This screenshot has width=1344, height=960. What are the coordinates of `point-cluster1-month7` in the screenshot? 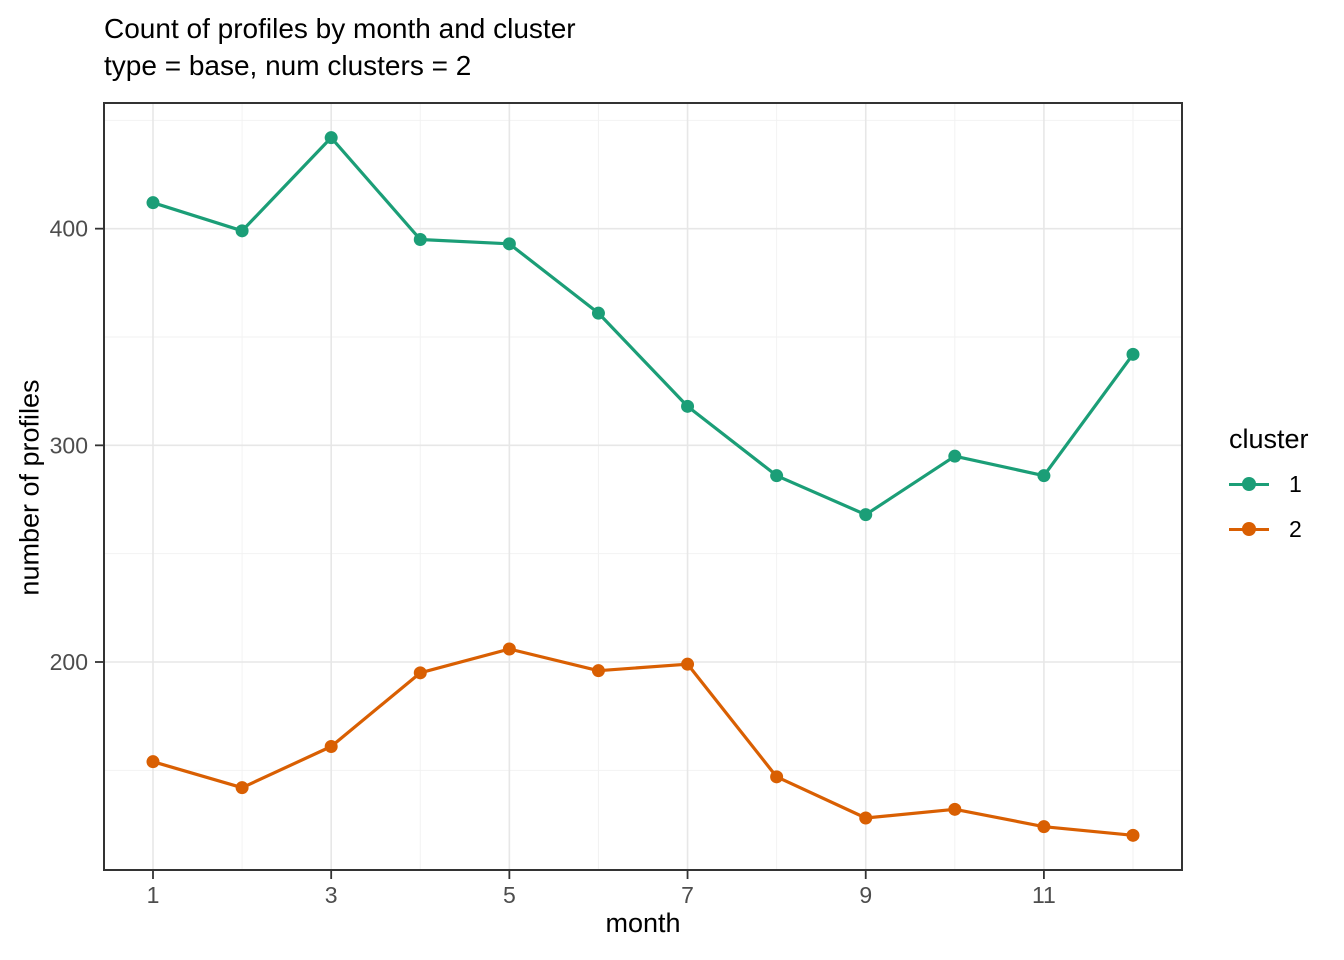 It's located at (688, 406).